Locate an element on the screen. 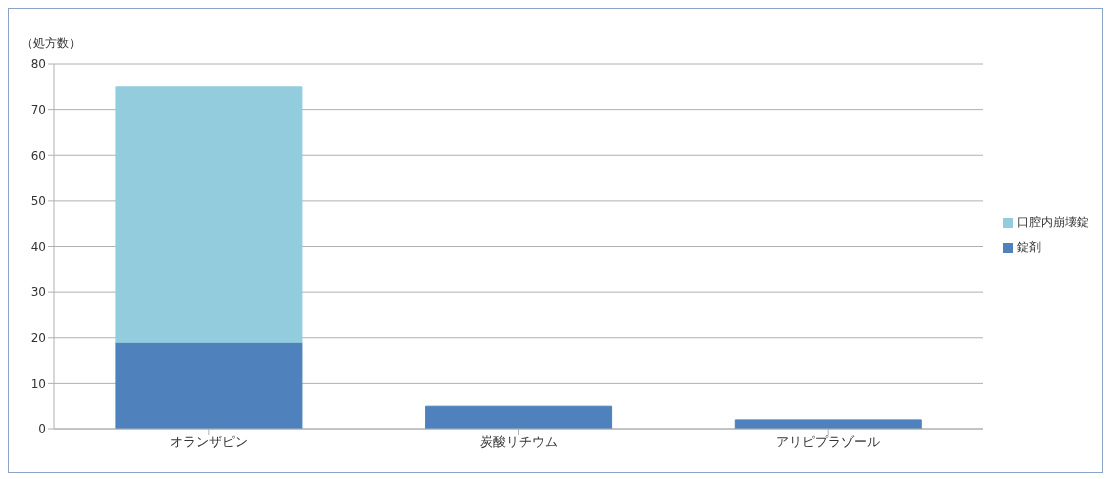 The height and width of the screenshot is (479, 1113). y-axis-title: （処方数） is located at coordinates (51, 43).